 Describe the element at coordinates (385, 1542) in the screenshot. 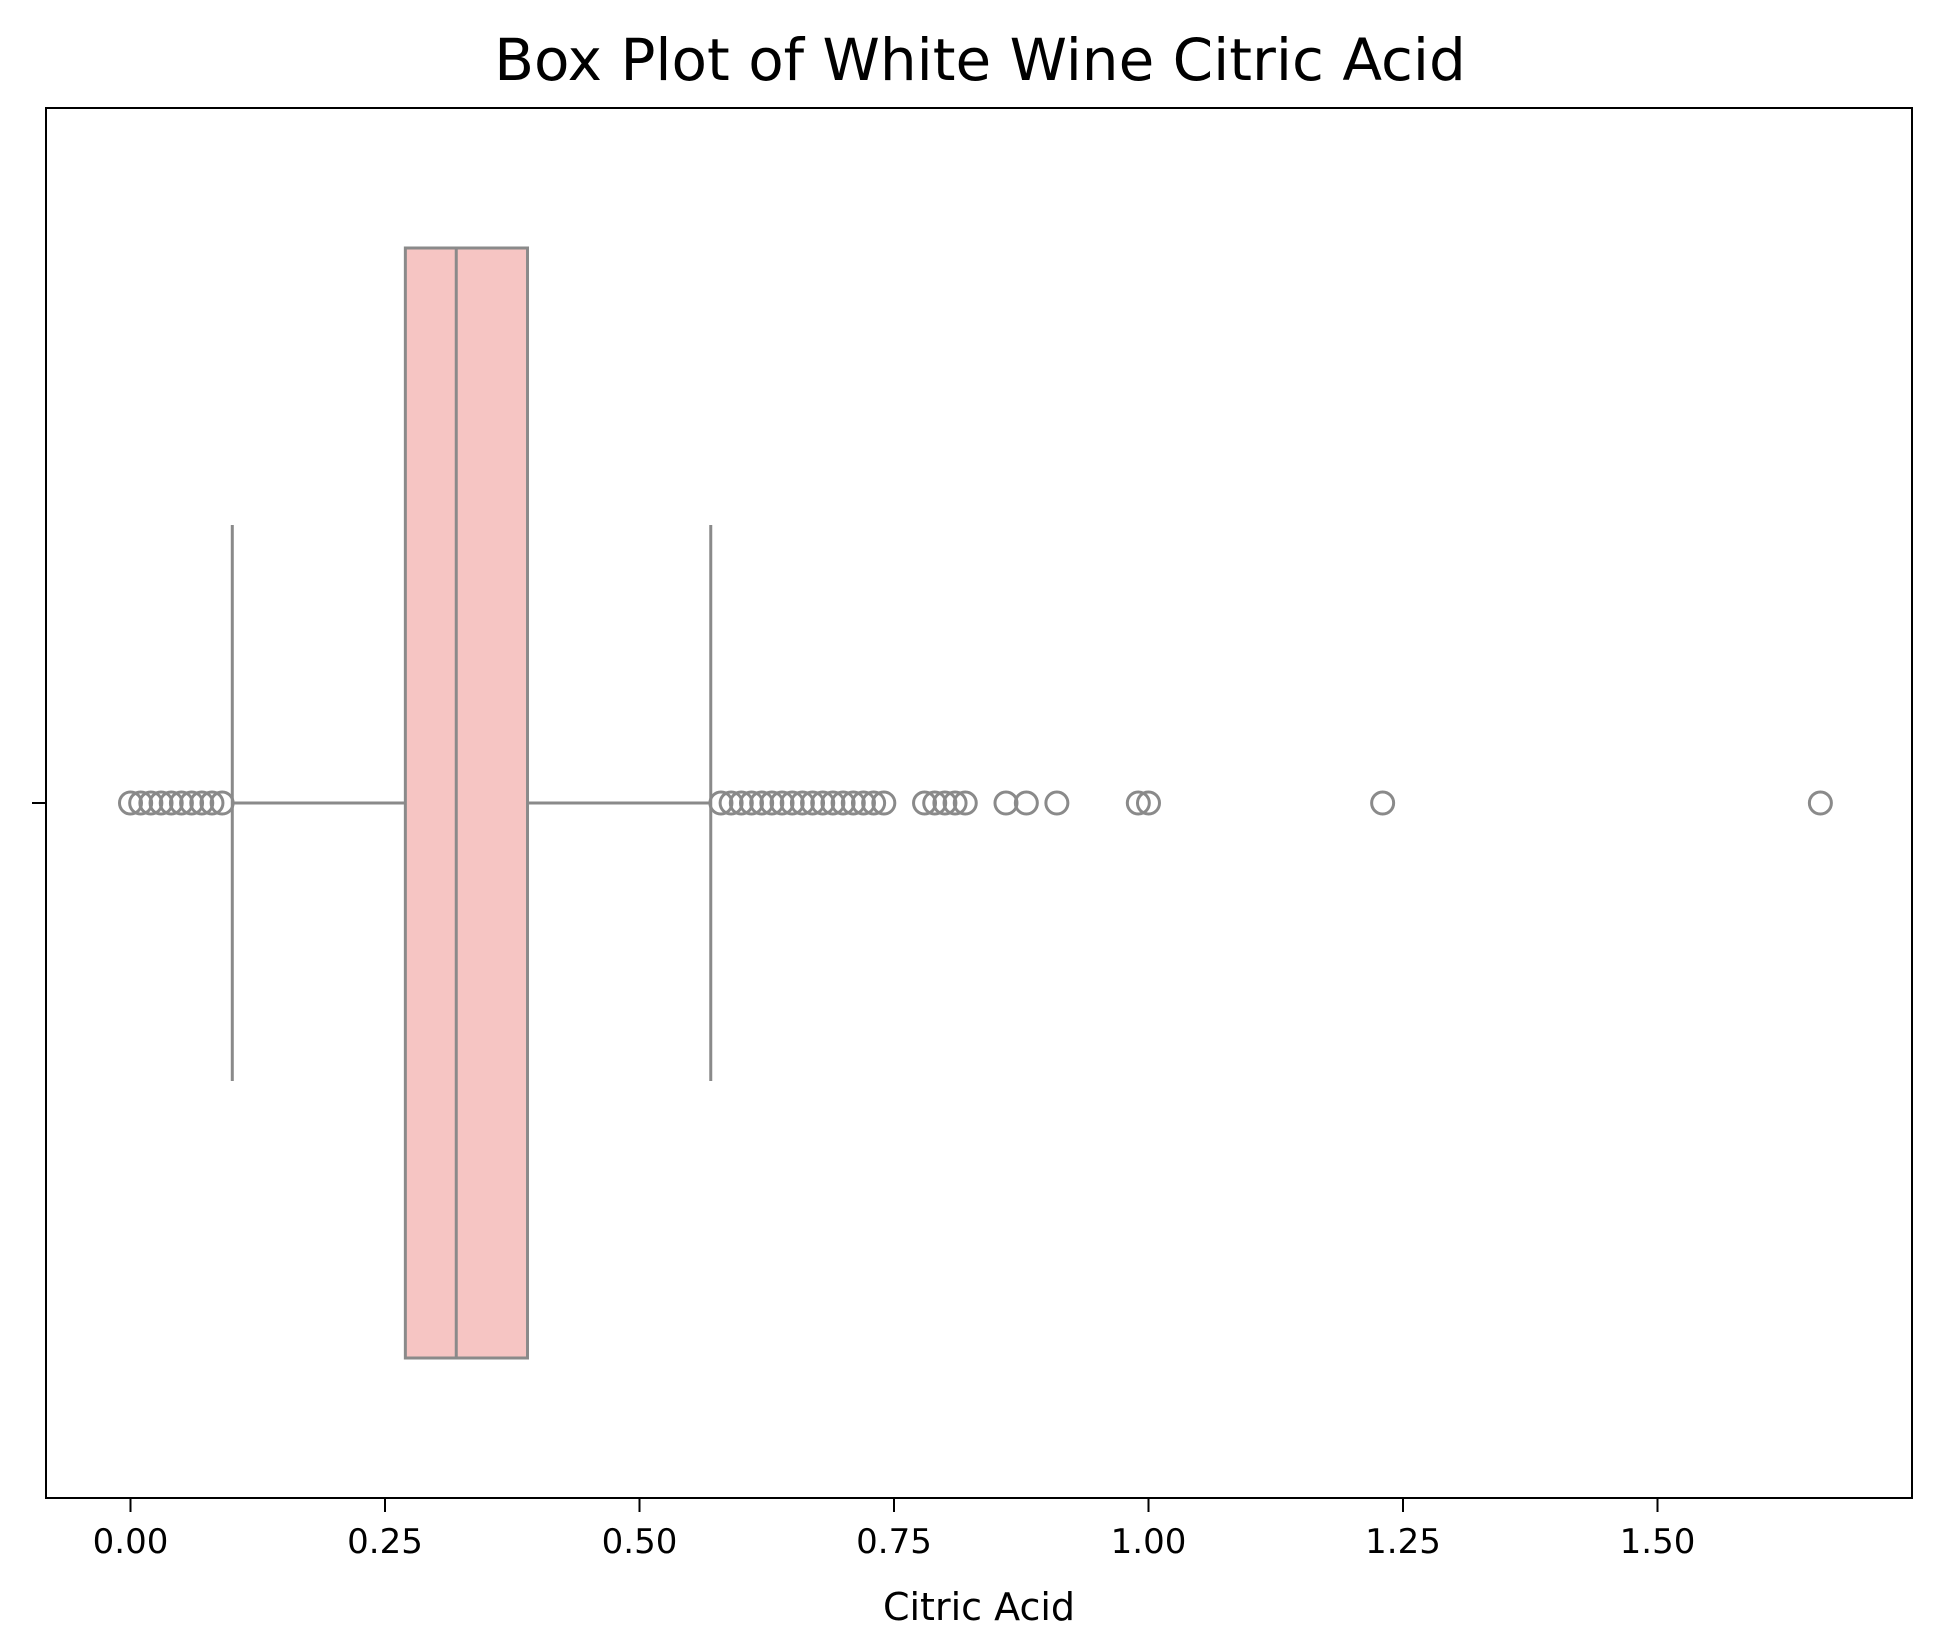

I see `x-tick-label: 0.25` at that location.